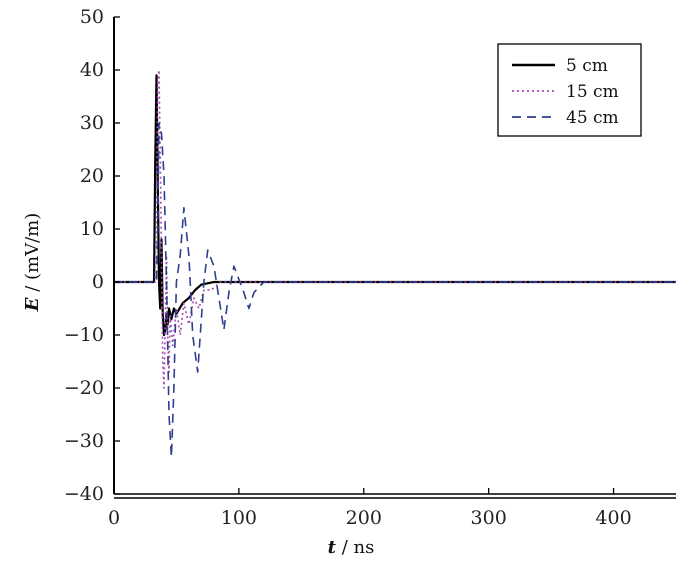 This screenshot has width=700, height=564. I want to click on y-tick-label: 10, so click(92, 229).